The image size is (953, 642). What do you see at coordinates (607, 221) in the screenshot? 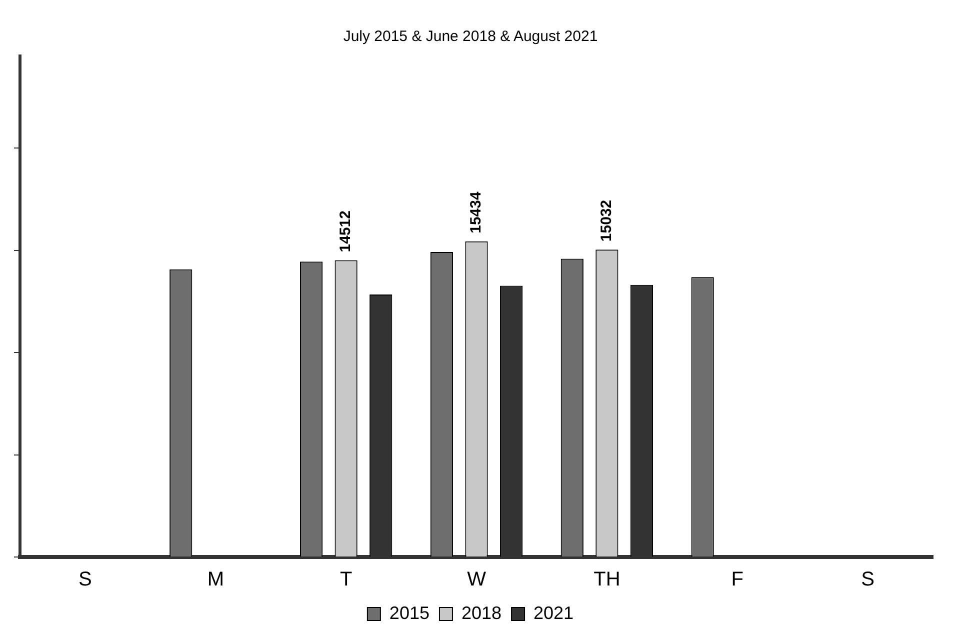
I see `data-label: 15032` at bounding box center [607, 221].